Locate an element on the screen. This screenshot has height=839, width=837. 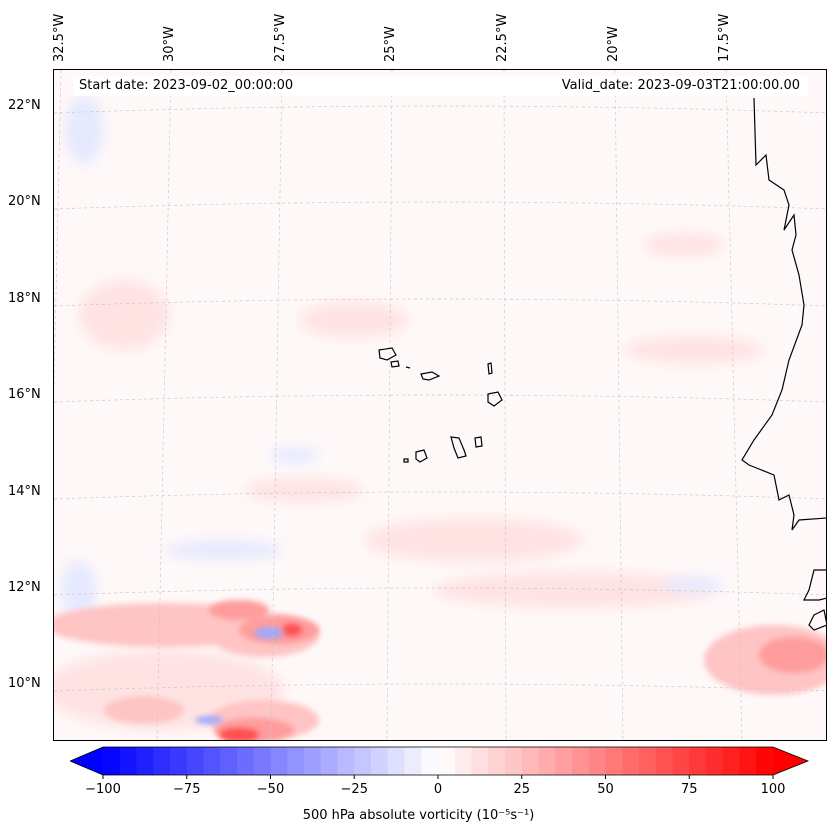
lon-label: 27.5°W is located at coordinates (280, 37).